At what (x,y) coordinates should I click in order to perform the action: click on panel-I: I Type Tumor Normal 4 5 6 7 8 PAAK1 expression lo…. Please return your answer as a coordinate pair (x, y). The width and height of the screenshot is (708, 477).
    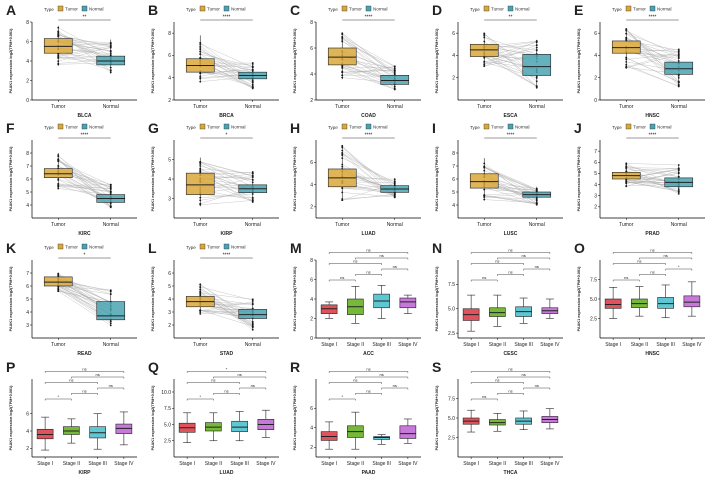
    Looking at the image, I should click on (497, 178).